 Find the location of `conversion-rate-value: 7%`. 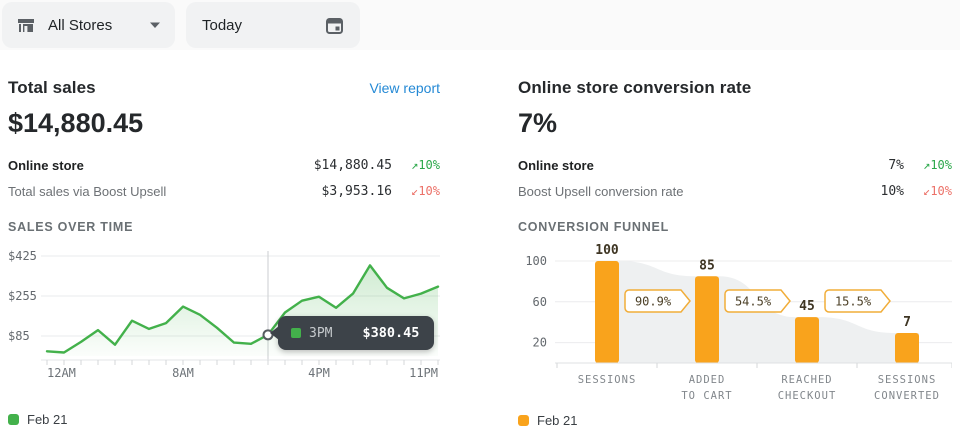

conversion-rate-value: 7% is located at coordinates (538, 123).